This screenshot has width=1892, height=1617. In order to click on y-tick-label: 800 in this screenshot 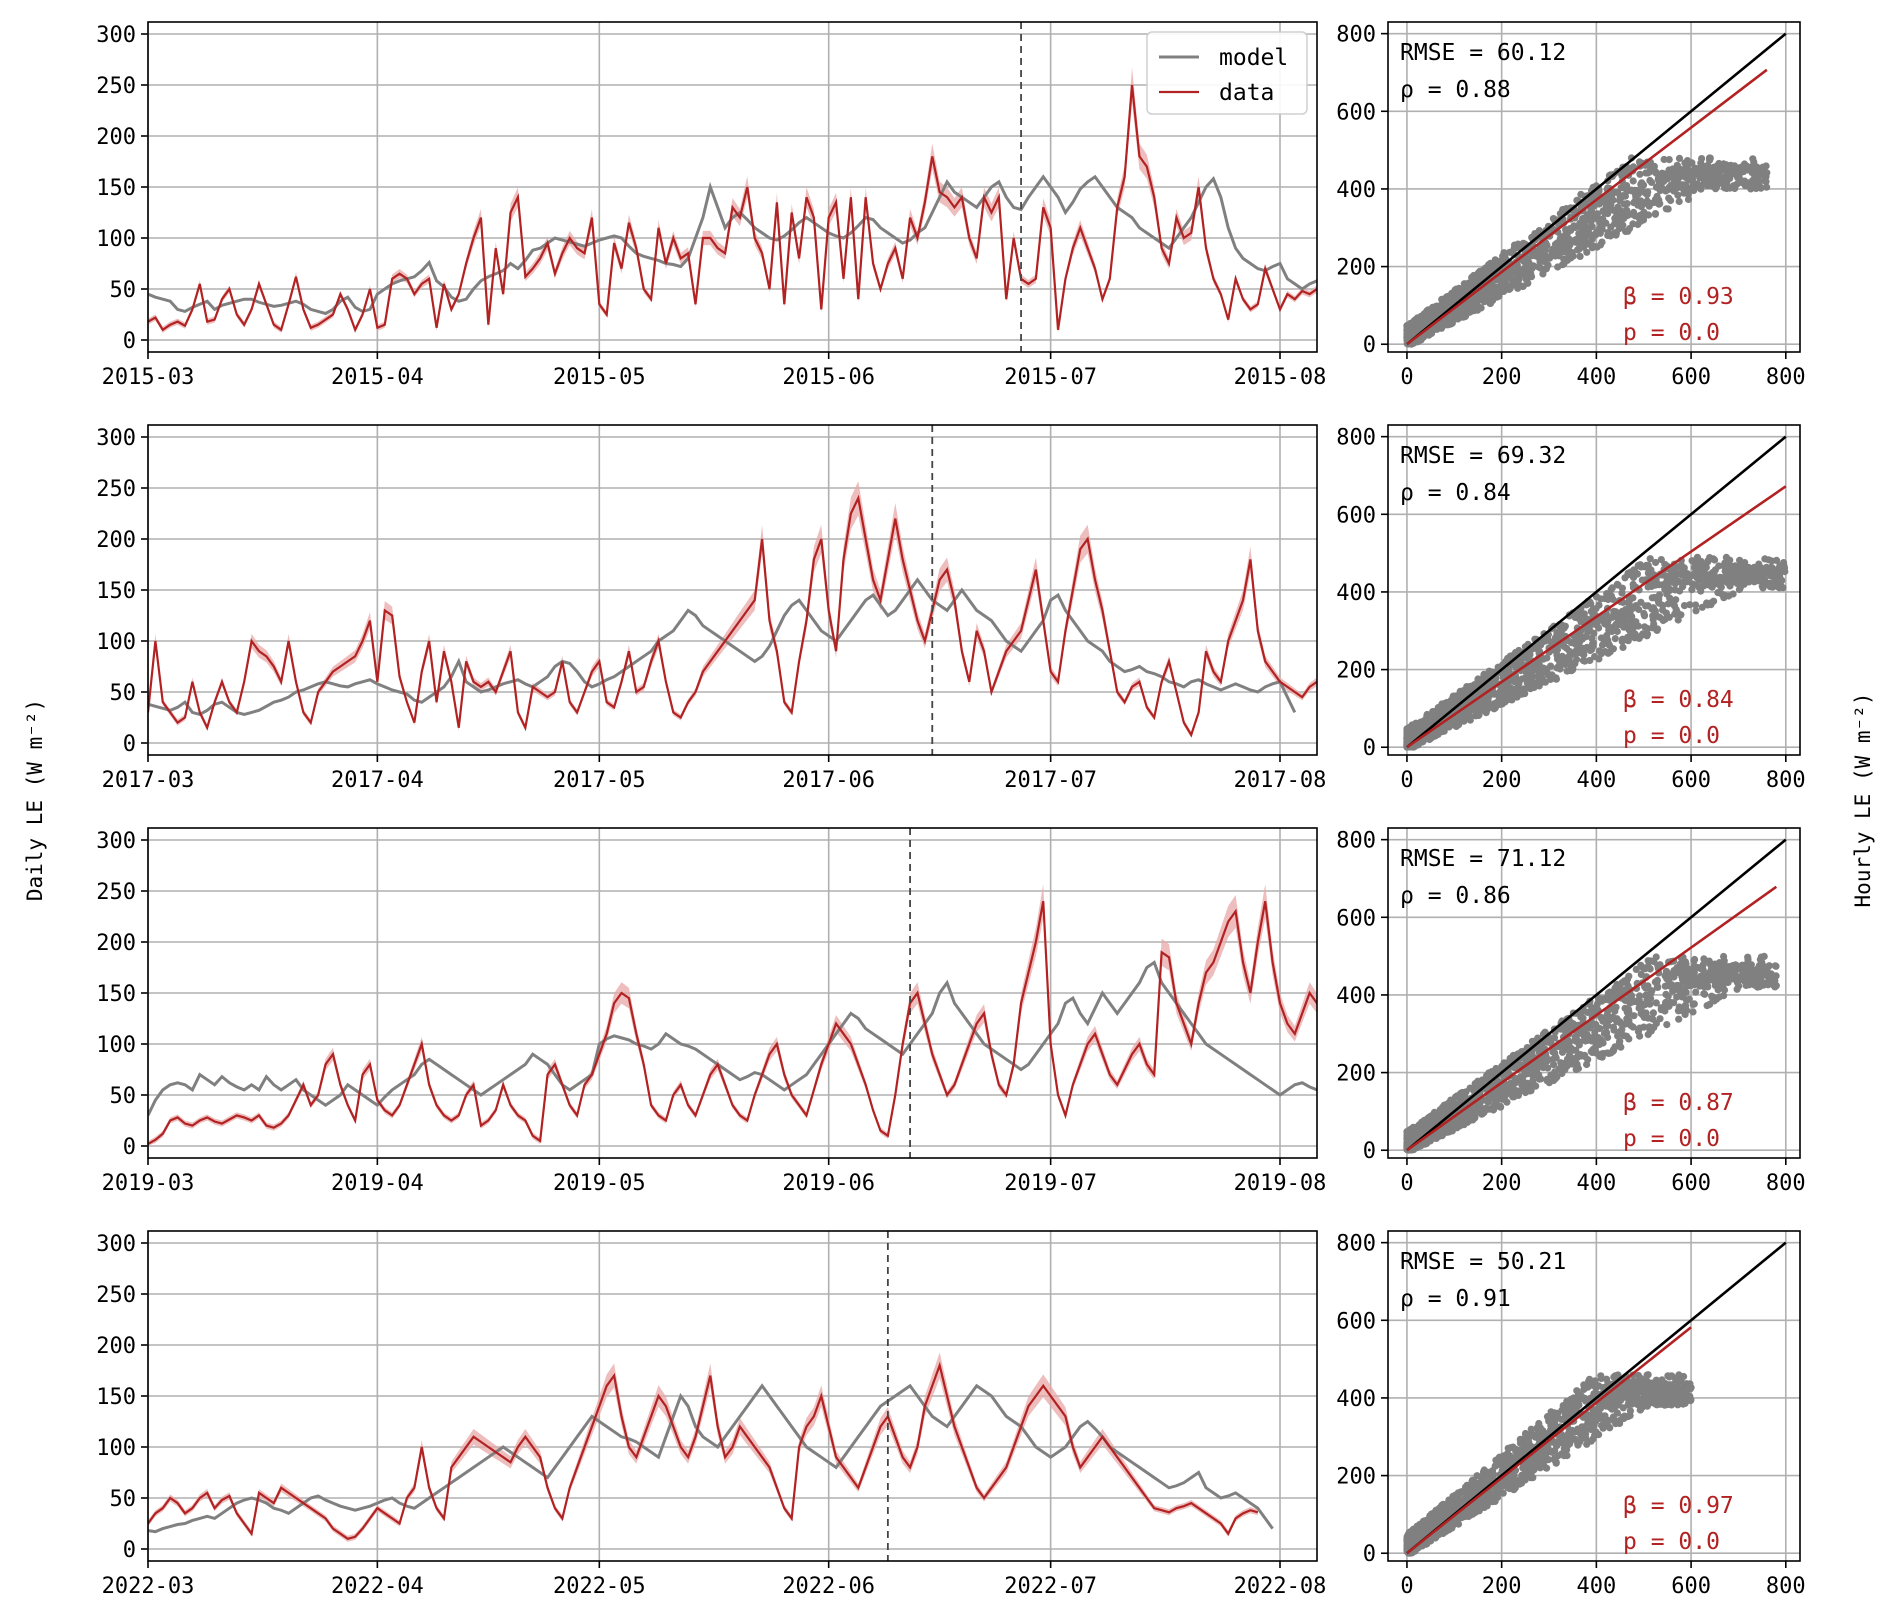, I will do `click(1356, 438)`.